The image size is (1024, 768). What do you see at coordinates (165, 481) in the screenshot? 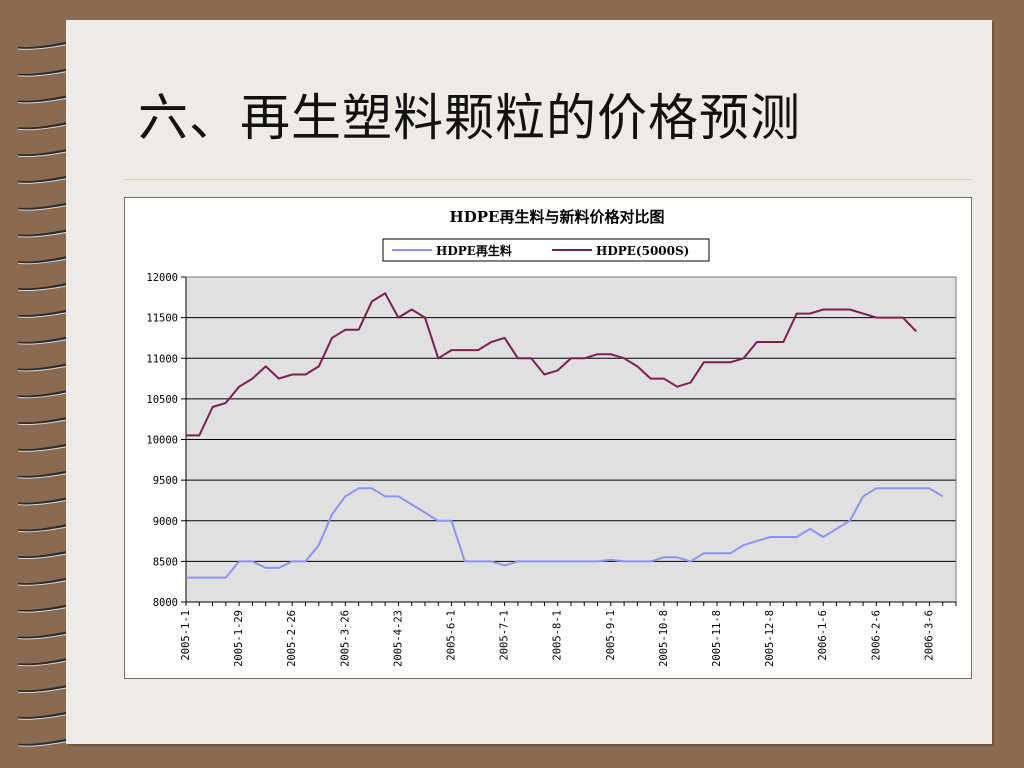
I see `y-tick-label: 9500` at bounding box center [165, 481].